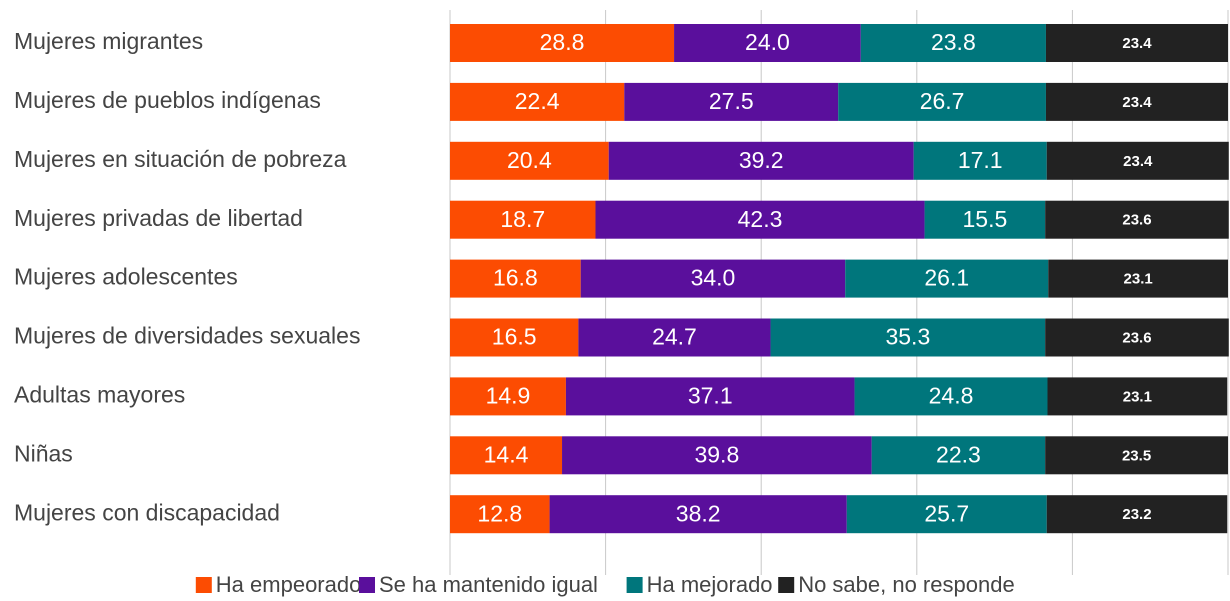 The width and height of the screenshot is (1230, 601). I want to click on category-label: Mujeres de pueblos indígenas, so click(167, 100).